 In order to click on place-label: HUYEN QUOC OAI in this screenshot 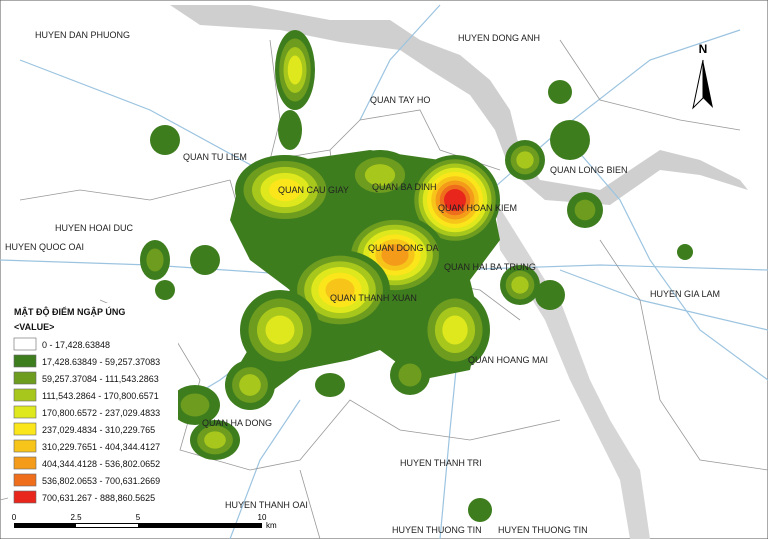, I will do `click(44, 247)`.